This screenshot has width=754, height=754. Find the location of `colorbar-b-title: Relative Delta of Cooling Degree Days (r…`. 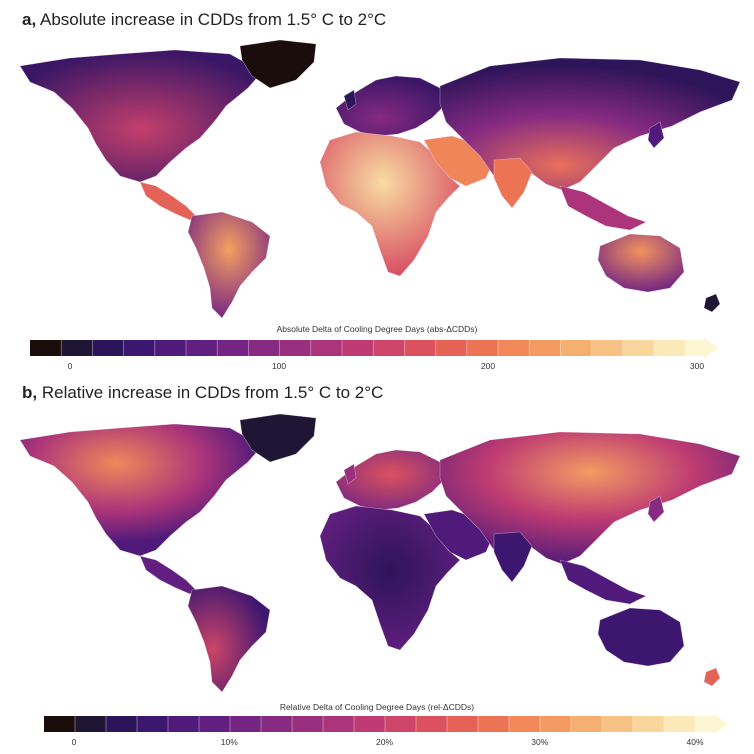

colorbar-b-title: Relative Delta of Cooling Degree Days (r… is located at coordinates (377, 707).